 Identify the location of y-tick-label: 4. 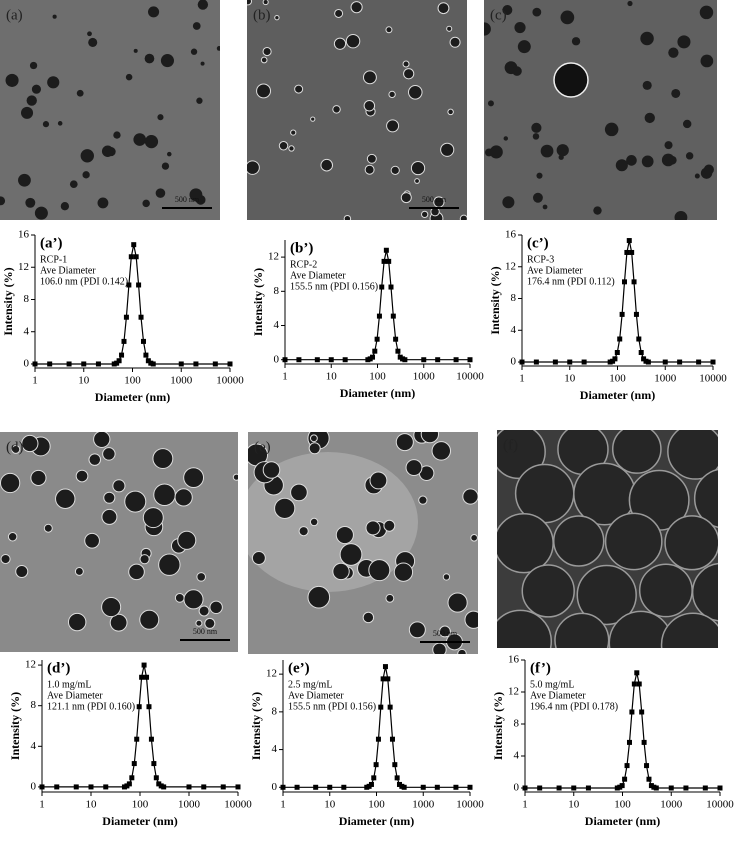
(275, 749).